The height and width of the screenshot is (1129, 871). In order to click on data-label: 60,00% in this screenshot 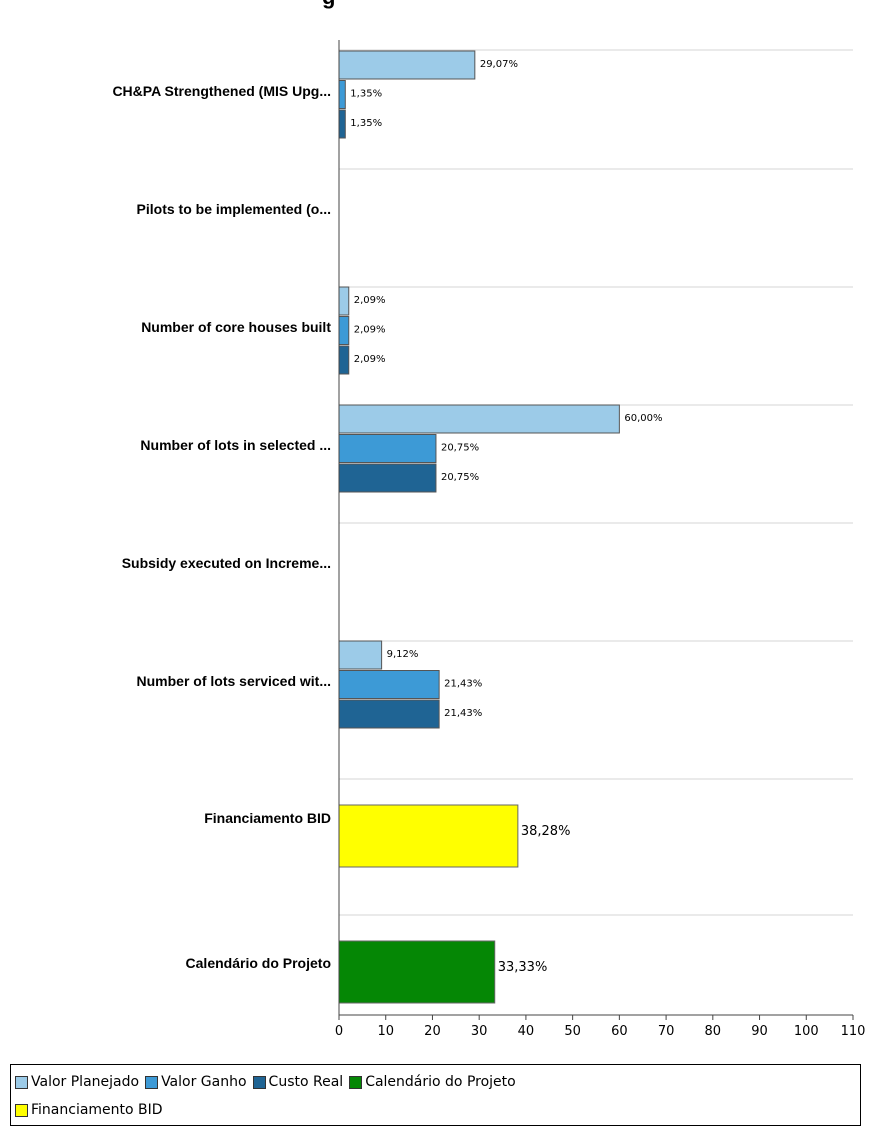, I will do `click(643, 418)`.